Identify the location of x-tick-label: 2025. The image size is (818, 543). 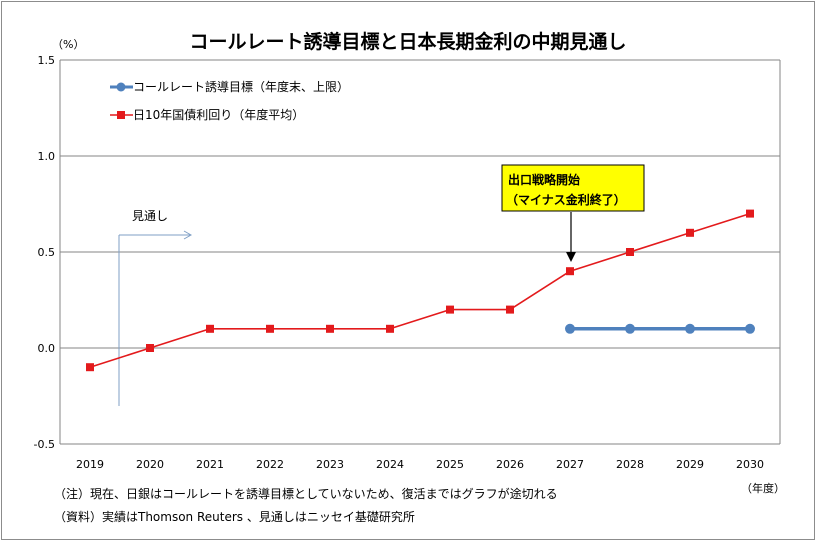
(450, 464).